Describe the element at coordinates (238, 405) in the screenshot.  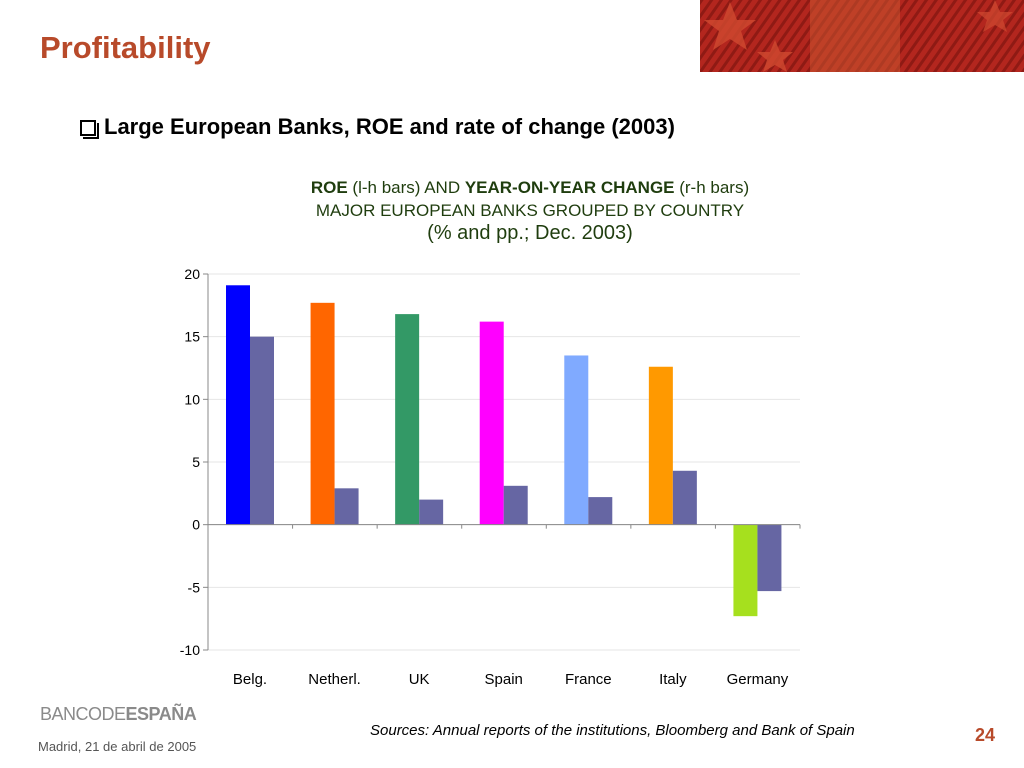
I see `bar-roe-belg` at that location.